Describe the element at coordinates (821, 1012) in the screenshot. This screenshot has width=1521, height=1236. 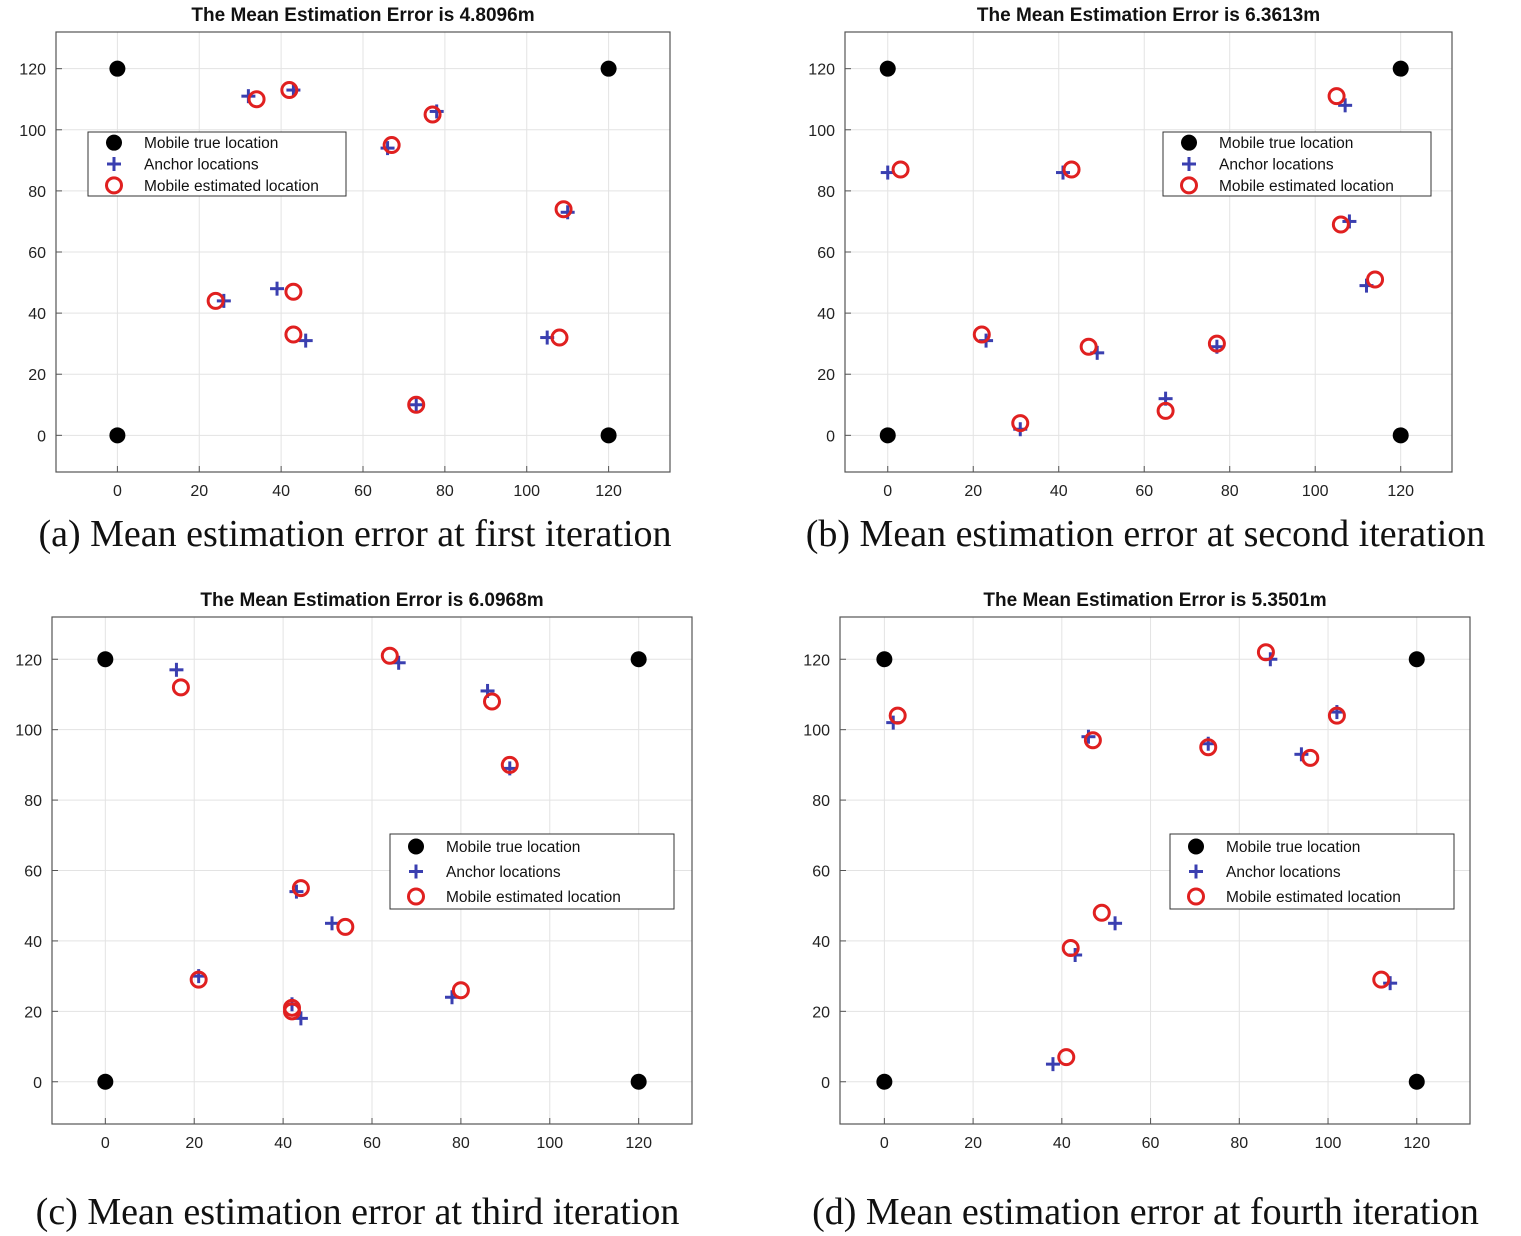
I see `y-tick-label: 20` at that location.